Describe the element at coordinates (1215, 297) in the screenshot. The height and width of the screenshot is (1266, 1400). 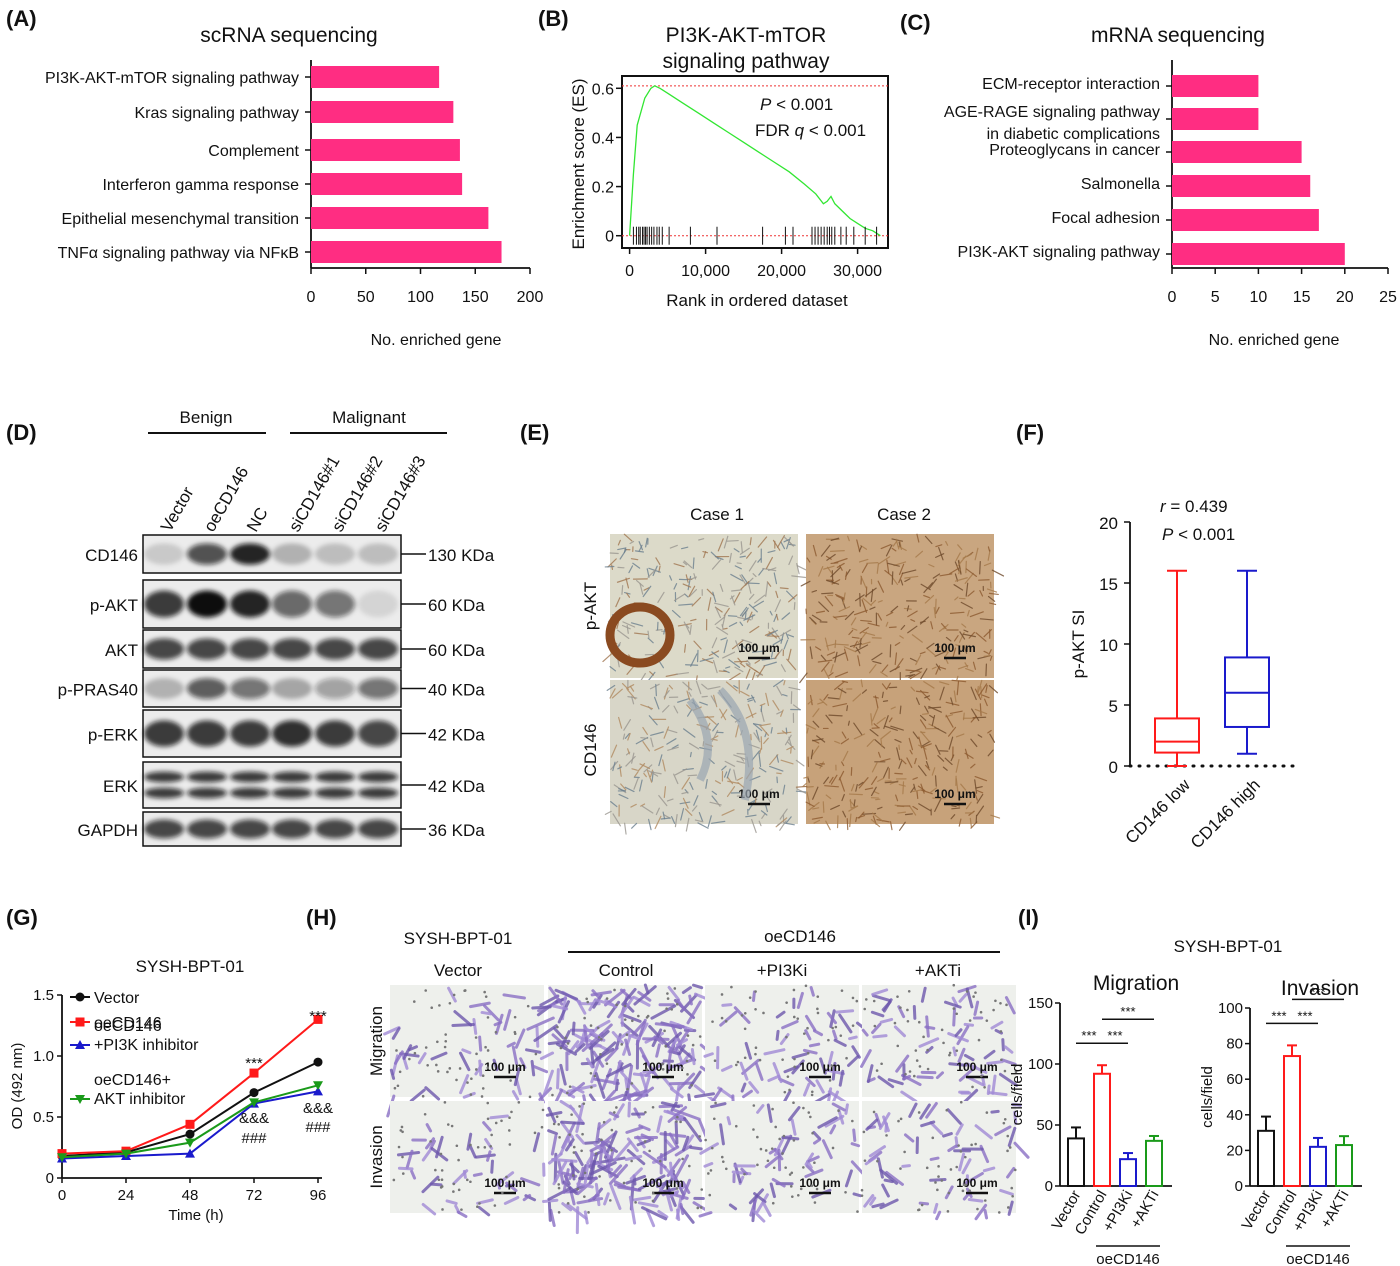
I see `panel-c-x-tick-label: 5` at that location.